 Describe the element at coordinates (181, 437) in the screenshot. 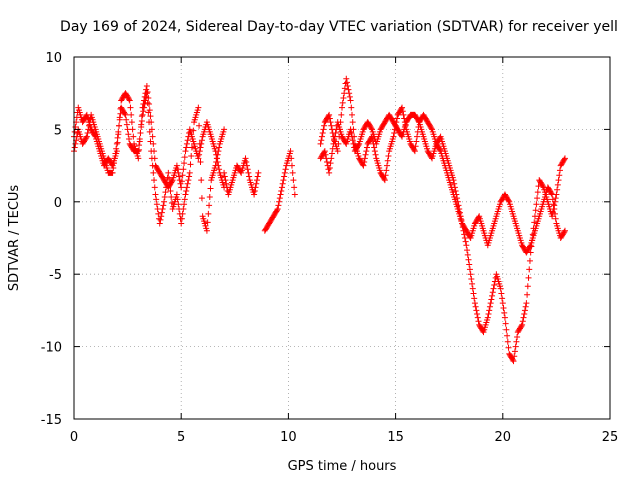

I see `x-tick-label: 5` at that location.